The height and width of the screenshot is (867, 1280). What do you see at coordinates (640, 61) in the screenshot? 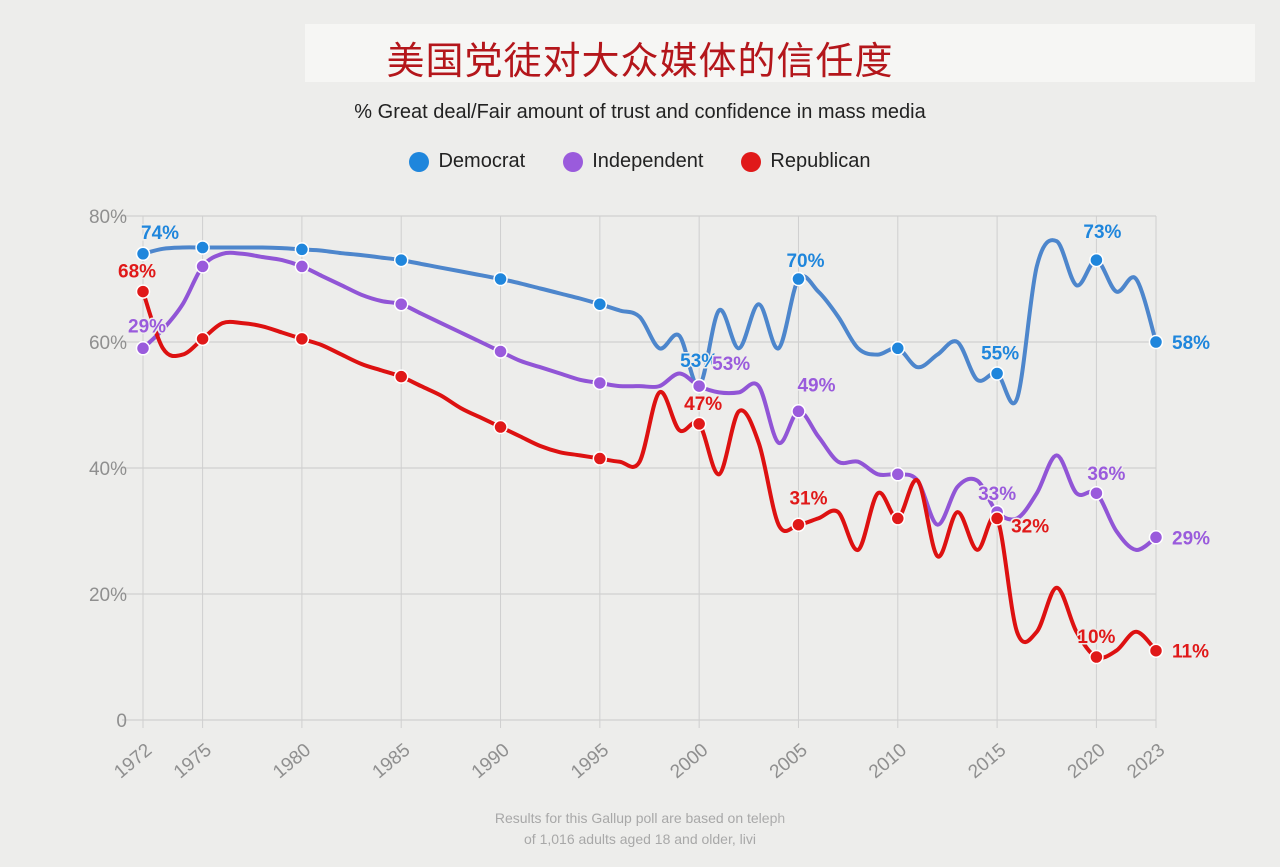
I see `chart-title: 美国党徒对大众媒体的信任度` at bounding box center [640, 61].